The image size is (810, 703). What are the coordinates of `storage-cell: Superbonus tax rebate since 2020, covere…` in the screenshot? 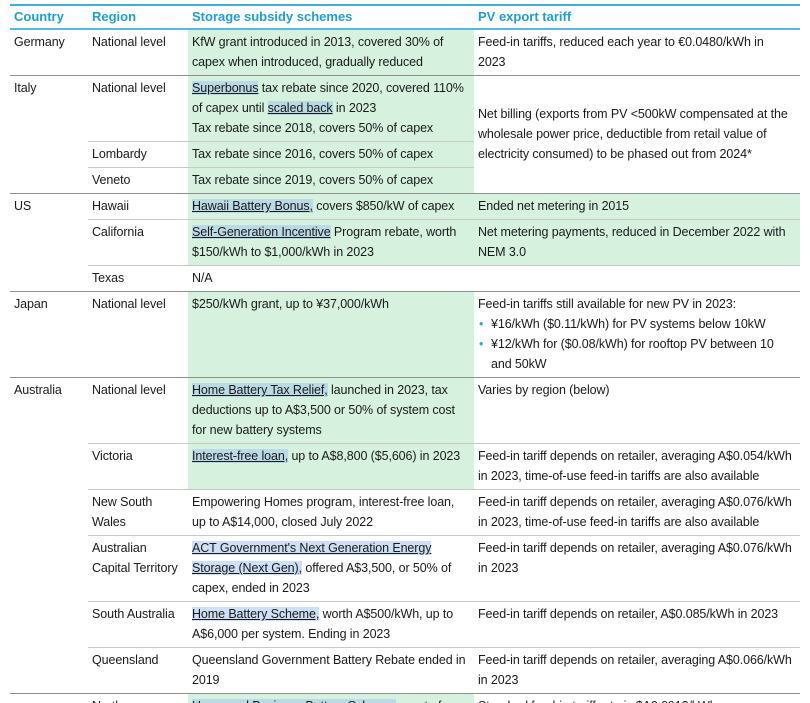 It's located at (331, 108).